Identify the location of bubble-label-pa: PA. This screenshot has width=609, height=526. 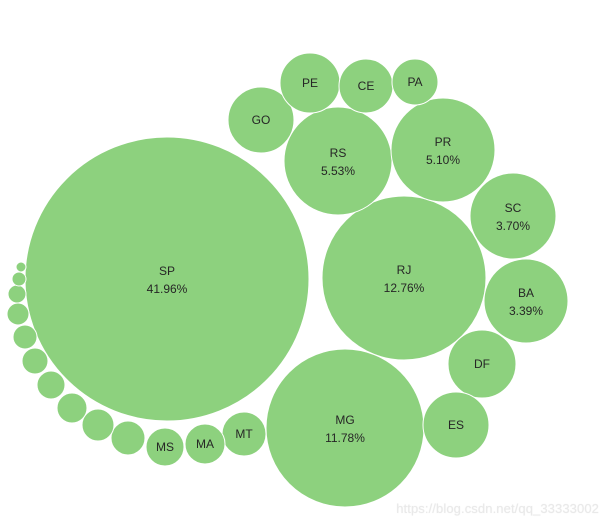
(414, 82).